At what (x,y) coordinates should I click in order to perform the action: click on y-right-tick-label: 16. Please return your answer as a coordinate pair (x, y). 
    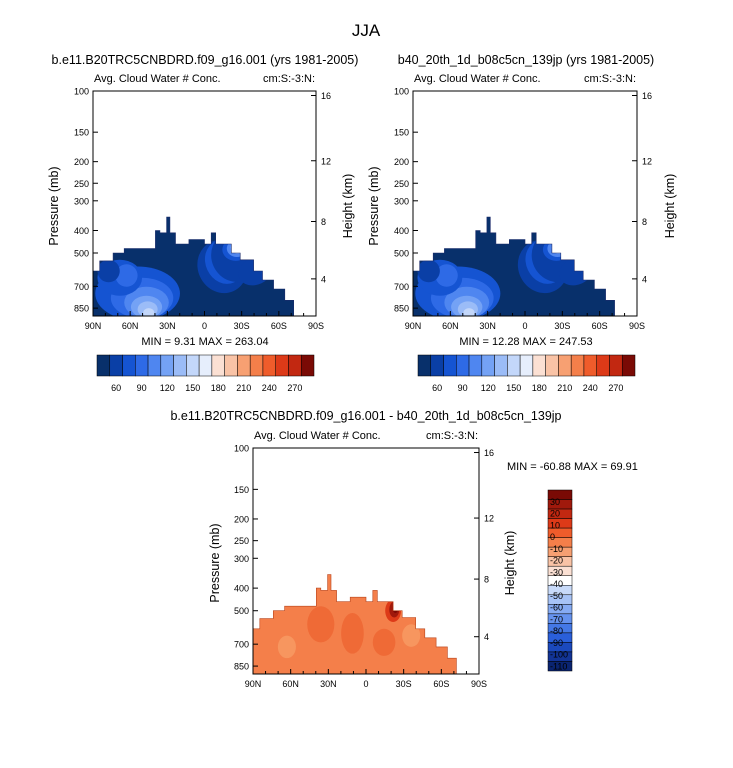
    Looking at the image, I should click on (326, 96).